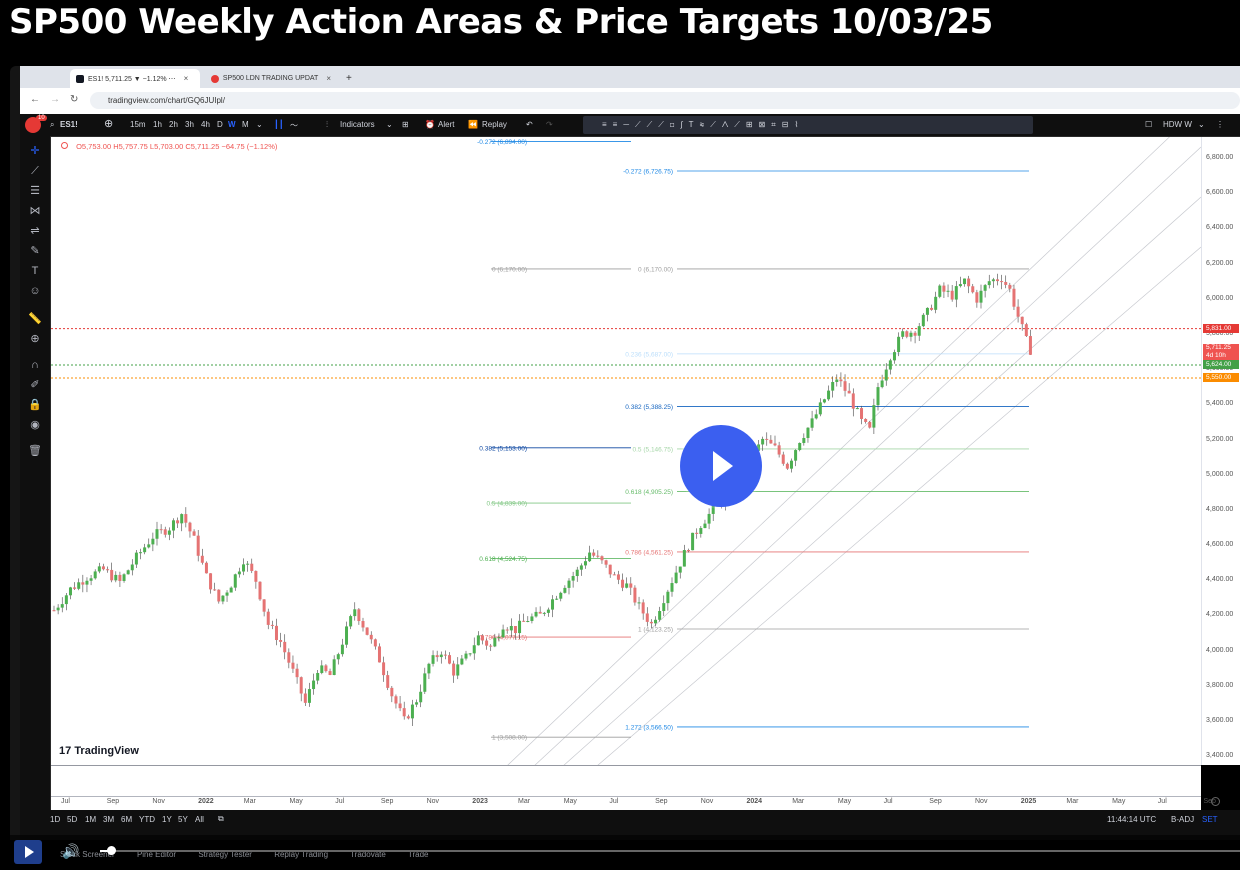  Describe the element at coordinates (232, 124) in the screenshot. I see `interval-w: W` at that location.